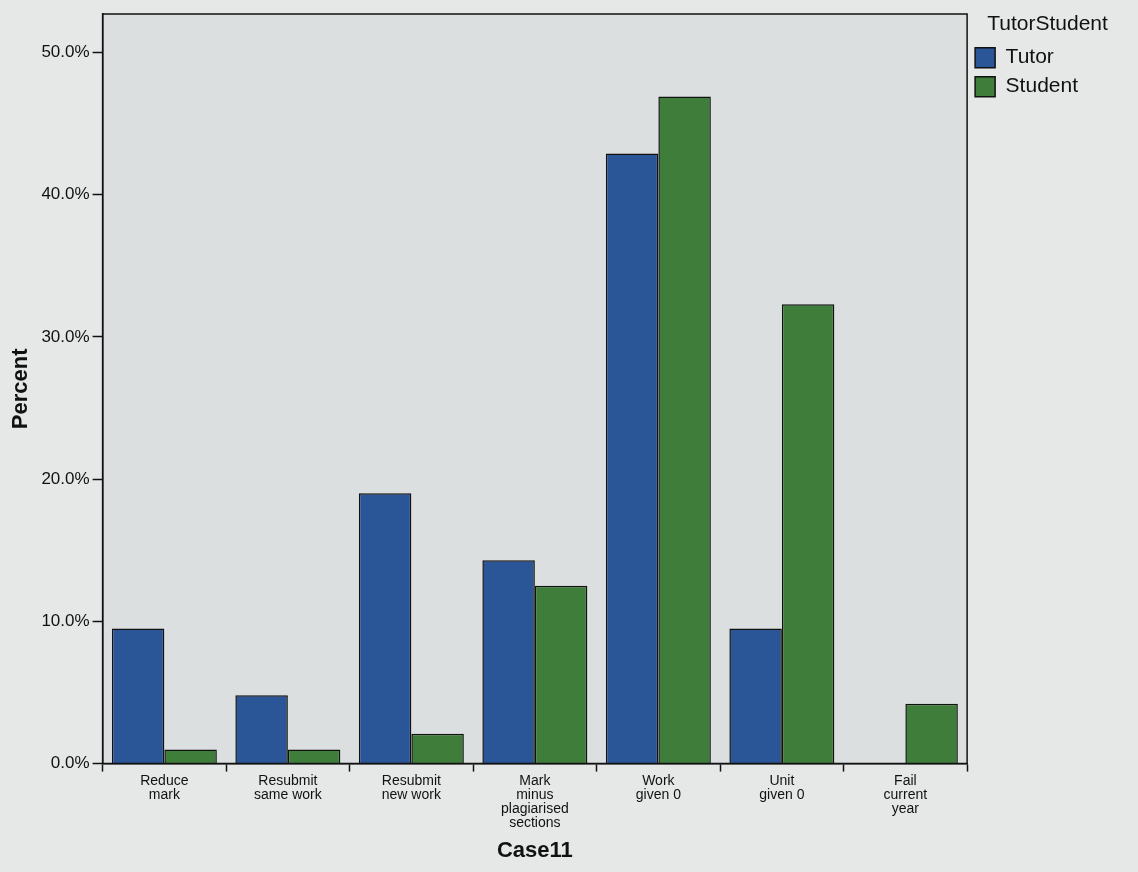  Describe the element at coordinates (782, 787) in the screenshot. I see `x-tick-label: Unit given 0` at that location.